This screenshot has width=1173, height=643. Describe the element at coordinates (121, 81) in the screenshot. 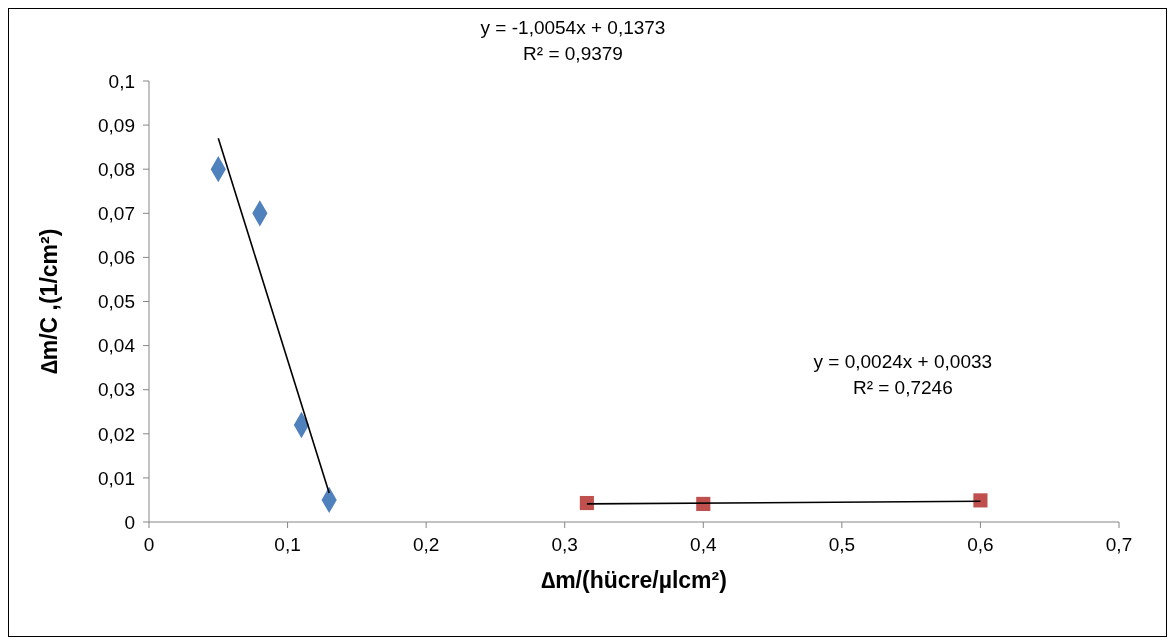

I see `y-tick-label: 0,1` at that location.